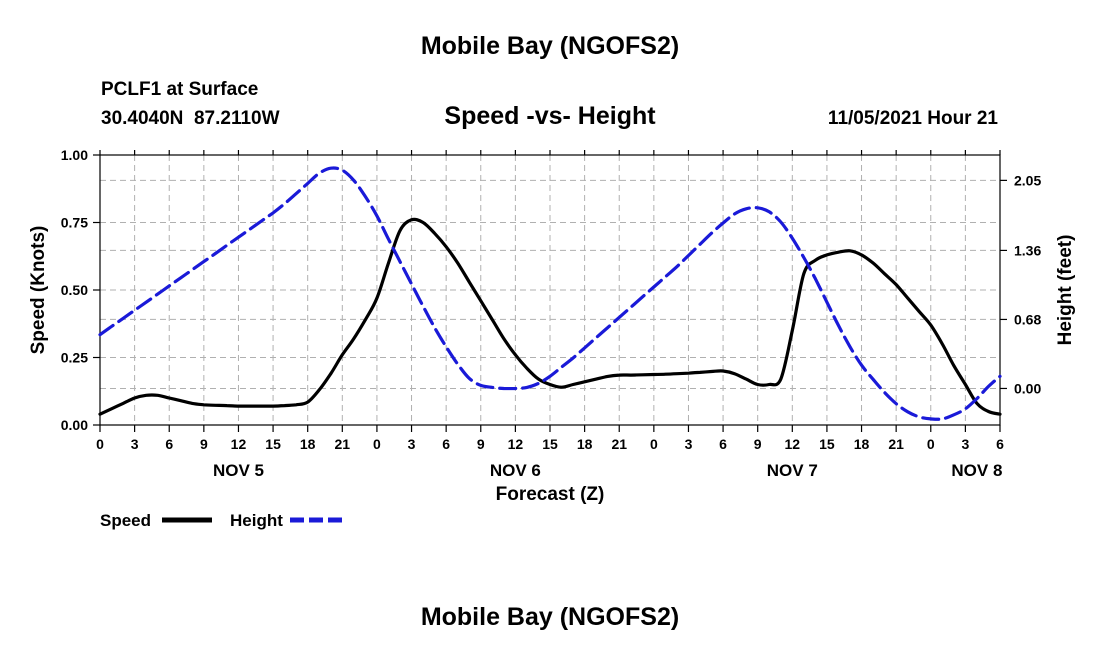 The height and width of the screenshot is (650, 1100). What do you see at coordinates (190, 118) in the screenshot?
I see `coordinates-label: 30.4040N 87.2110W` at bounding box center [190, 118].